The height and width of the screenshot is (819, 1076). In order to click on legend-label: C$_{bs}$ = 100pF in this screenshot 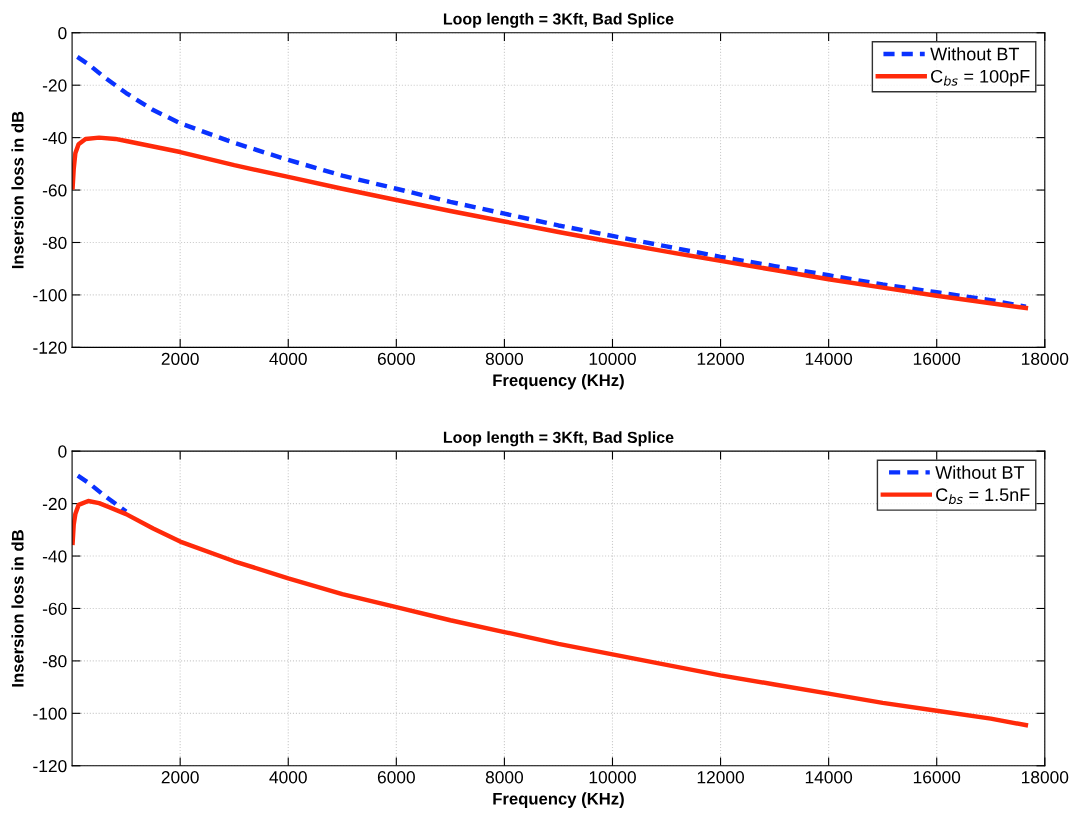, I will do `click(980, 78)`.